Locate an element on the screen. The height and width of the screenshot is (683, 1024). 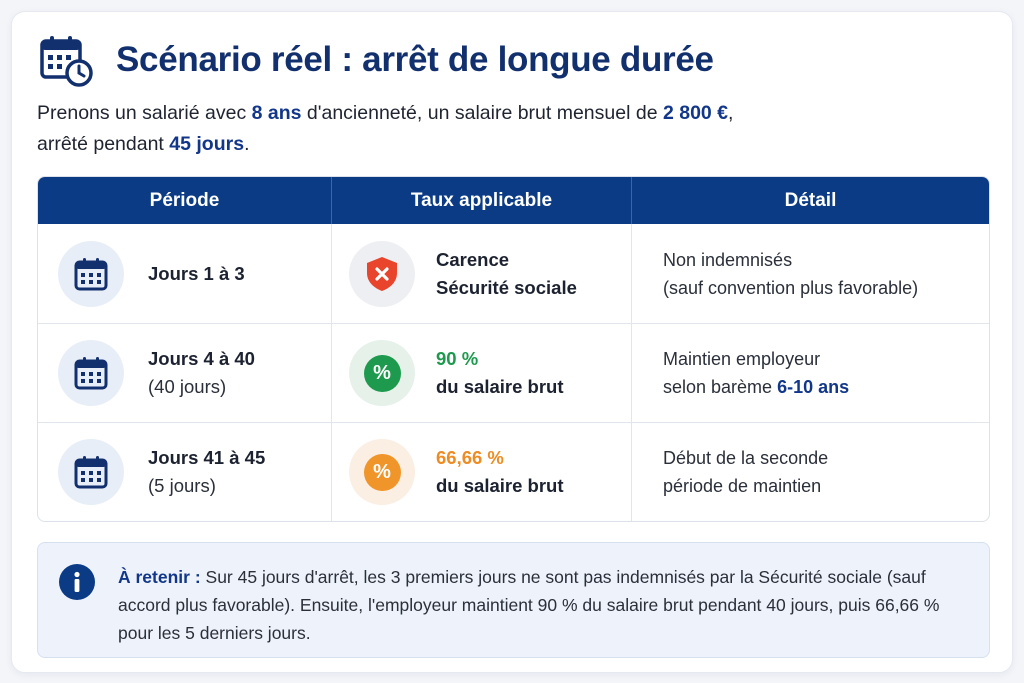
detail-line-1: Début de la seconde is located at coordinates (746, 458).